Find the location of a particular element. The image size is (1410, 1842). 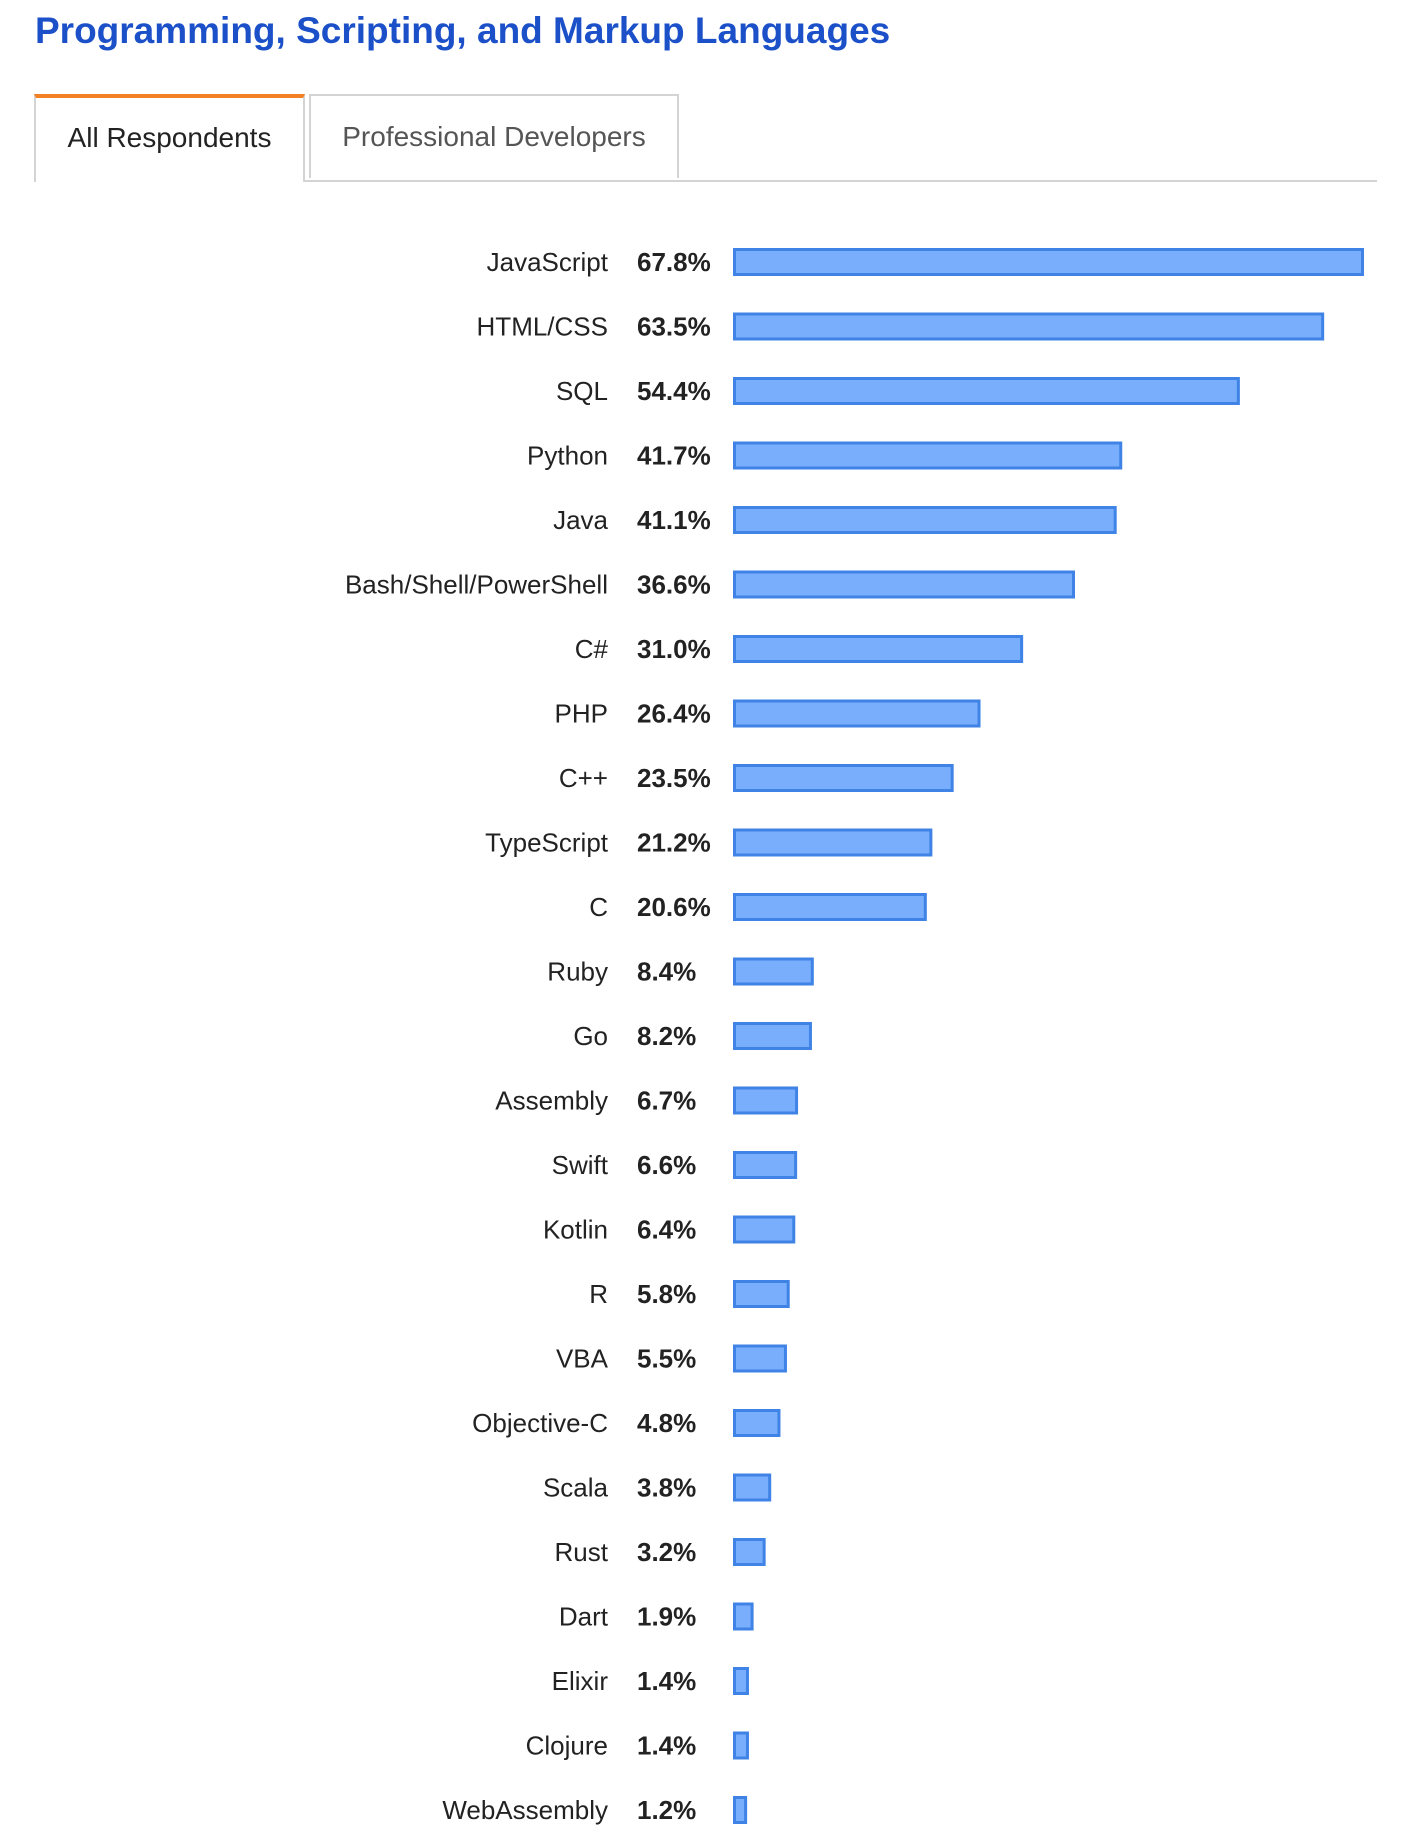

bar-row: Go 8.2% is located at coordinates (692, 1036).